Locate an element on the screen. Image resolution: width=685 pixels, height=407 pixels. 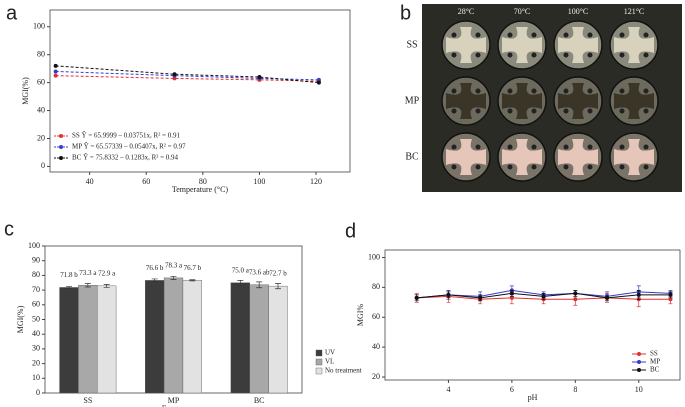
x-tick-label: 4 is located at coordinates (448, 389).